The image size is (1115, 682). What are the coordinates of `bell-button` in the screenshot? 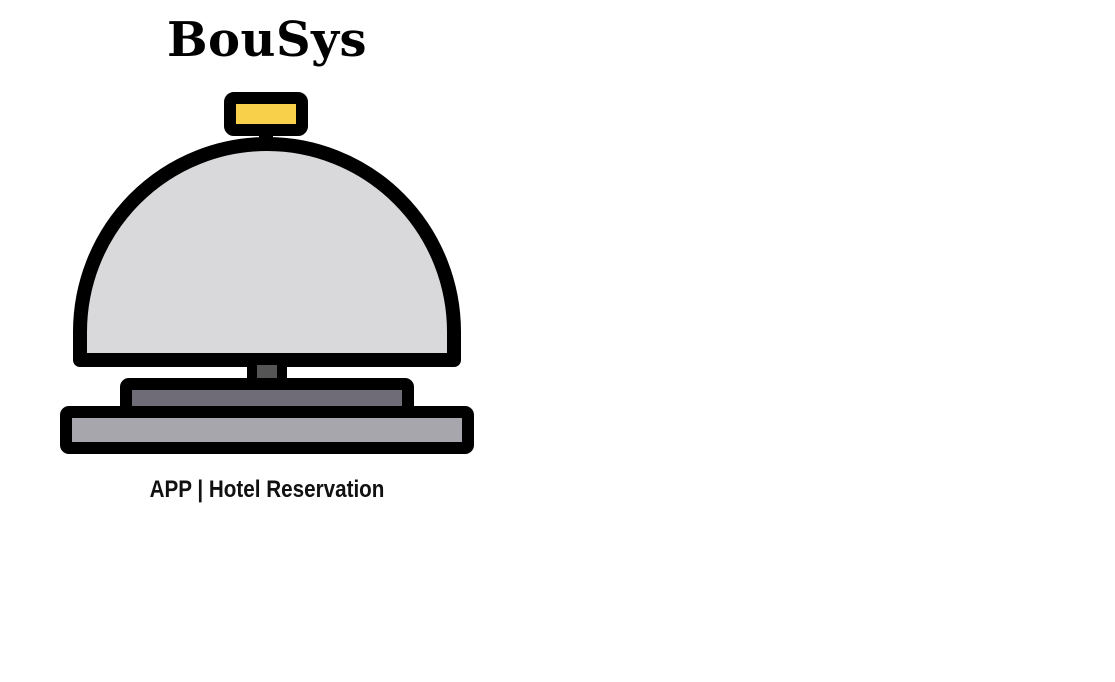 It's located at (266, 114).